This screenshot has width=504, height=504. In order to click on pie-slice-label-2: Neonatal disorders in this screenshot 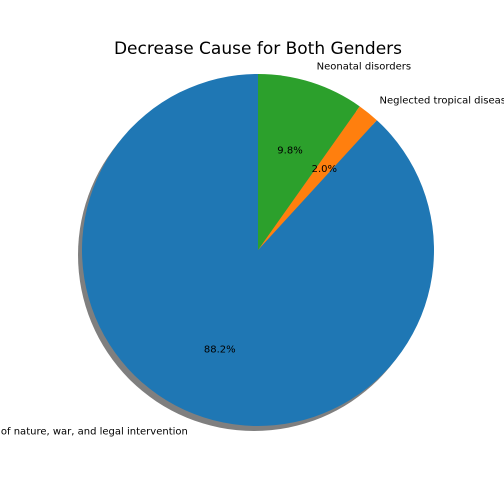, I will do `click(364, 67)`.